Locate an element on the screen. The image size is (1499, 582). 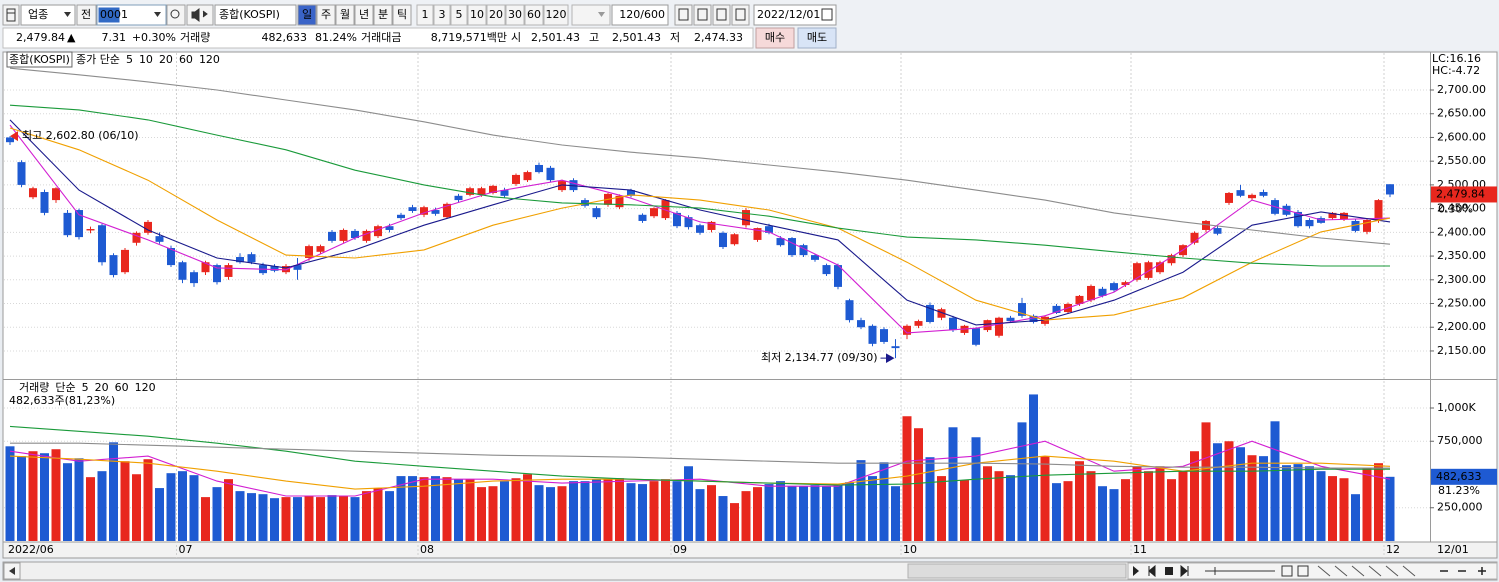
prefix-button is located at coordinates (86, 15).